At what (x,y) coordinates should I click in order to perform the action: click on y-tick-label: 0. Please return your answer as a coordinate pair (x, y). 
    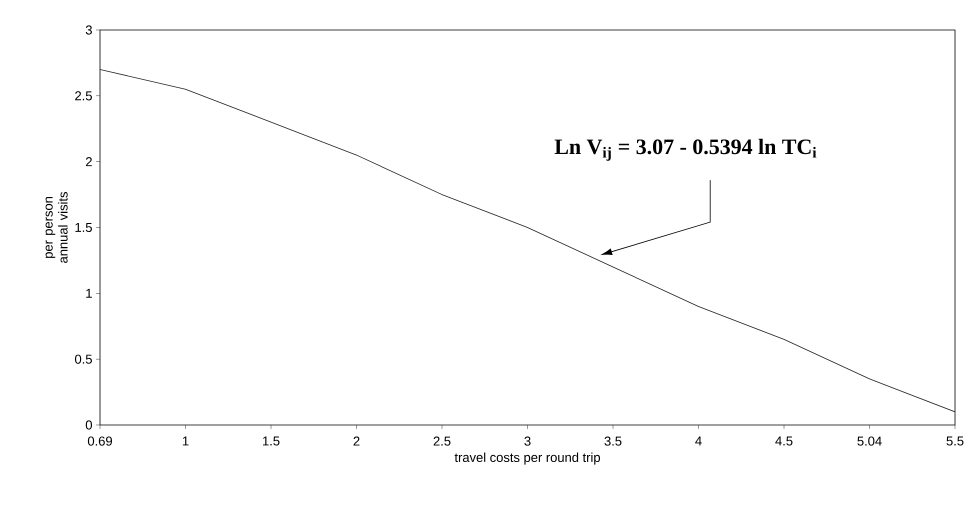
    Looking at the image, I should click on (89, 425).